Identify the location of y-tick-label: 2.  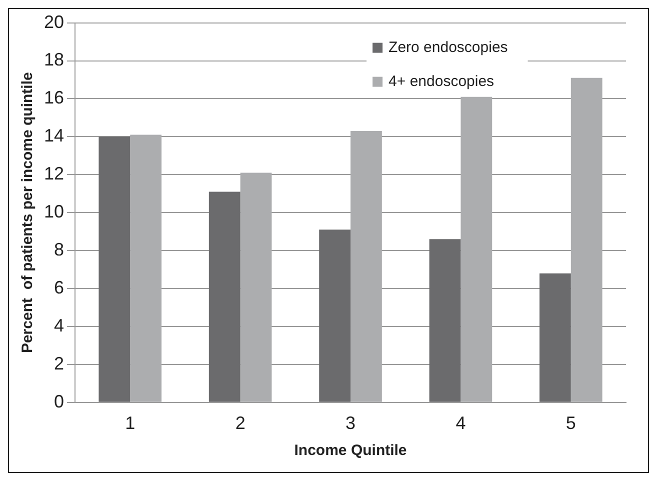
(59, 363).